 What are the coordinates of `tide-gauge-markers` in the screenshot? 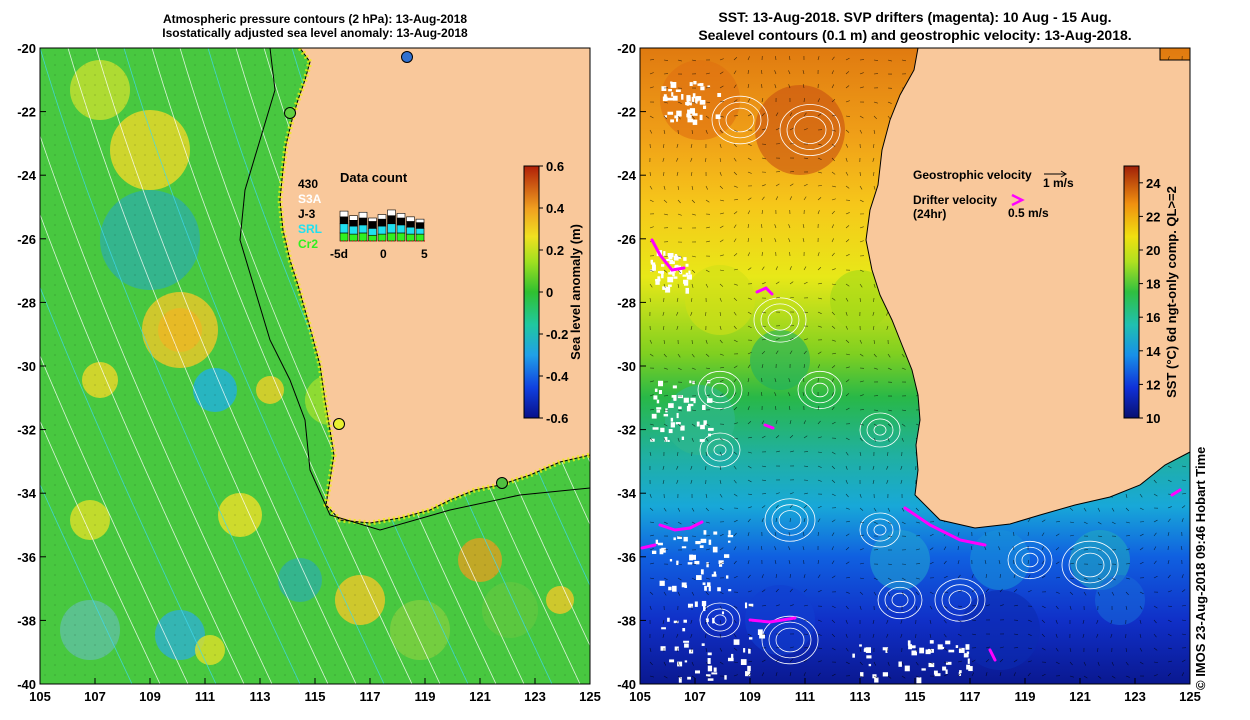 It's located at (396, 270).